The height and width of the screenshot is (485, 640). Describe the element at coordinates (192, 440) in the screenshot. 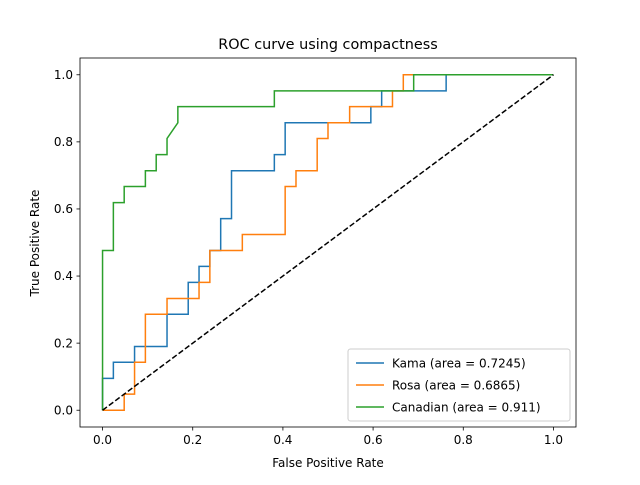

I see `x-tick-label: 0.2` at that location.